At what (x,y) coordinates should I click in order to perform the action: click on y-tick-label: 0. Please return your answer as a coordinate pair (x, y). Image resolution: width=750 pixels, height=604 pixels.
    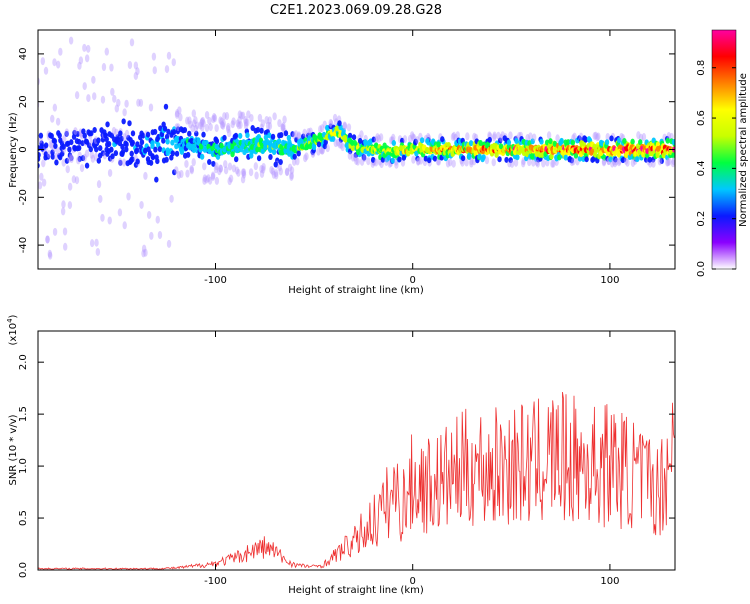
    Looking at the image, I should click on (23, 149).